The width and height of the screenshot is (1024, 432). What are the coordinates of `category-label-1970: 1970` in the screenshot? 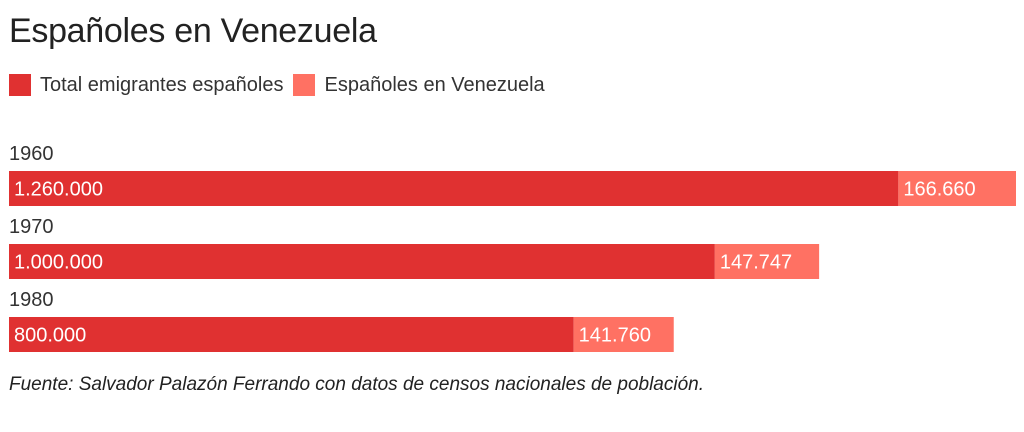 It's located at (31, 227).